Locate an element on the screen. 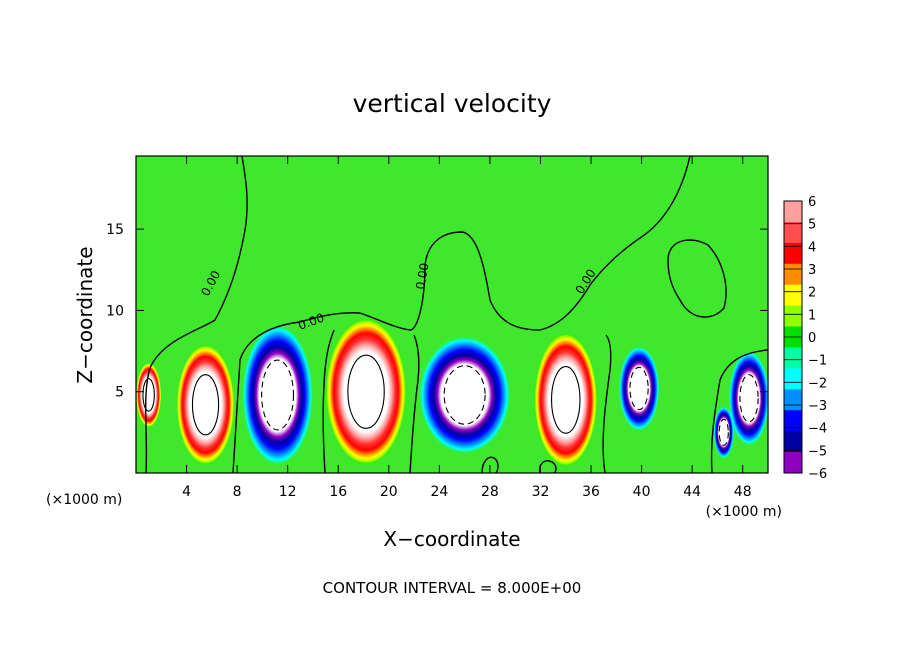  colorbar-label: −4 is located at coordinates (817, 429).